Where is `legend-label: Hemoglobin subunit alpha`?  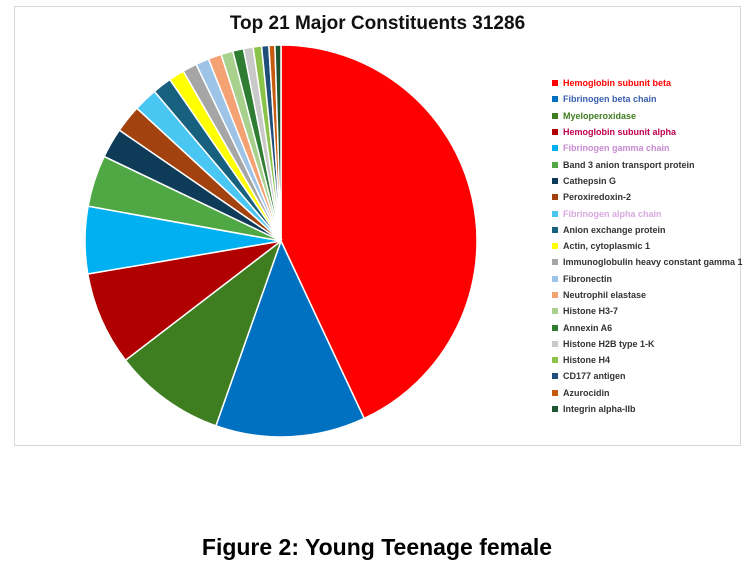 legend-label: Hemoglobin subunit alpha is located at coordinates (619, 132).